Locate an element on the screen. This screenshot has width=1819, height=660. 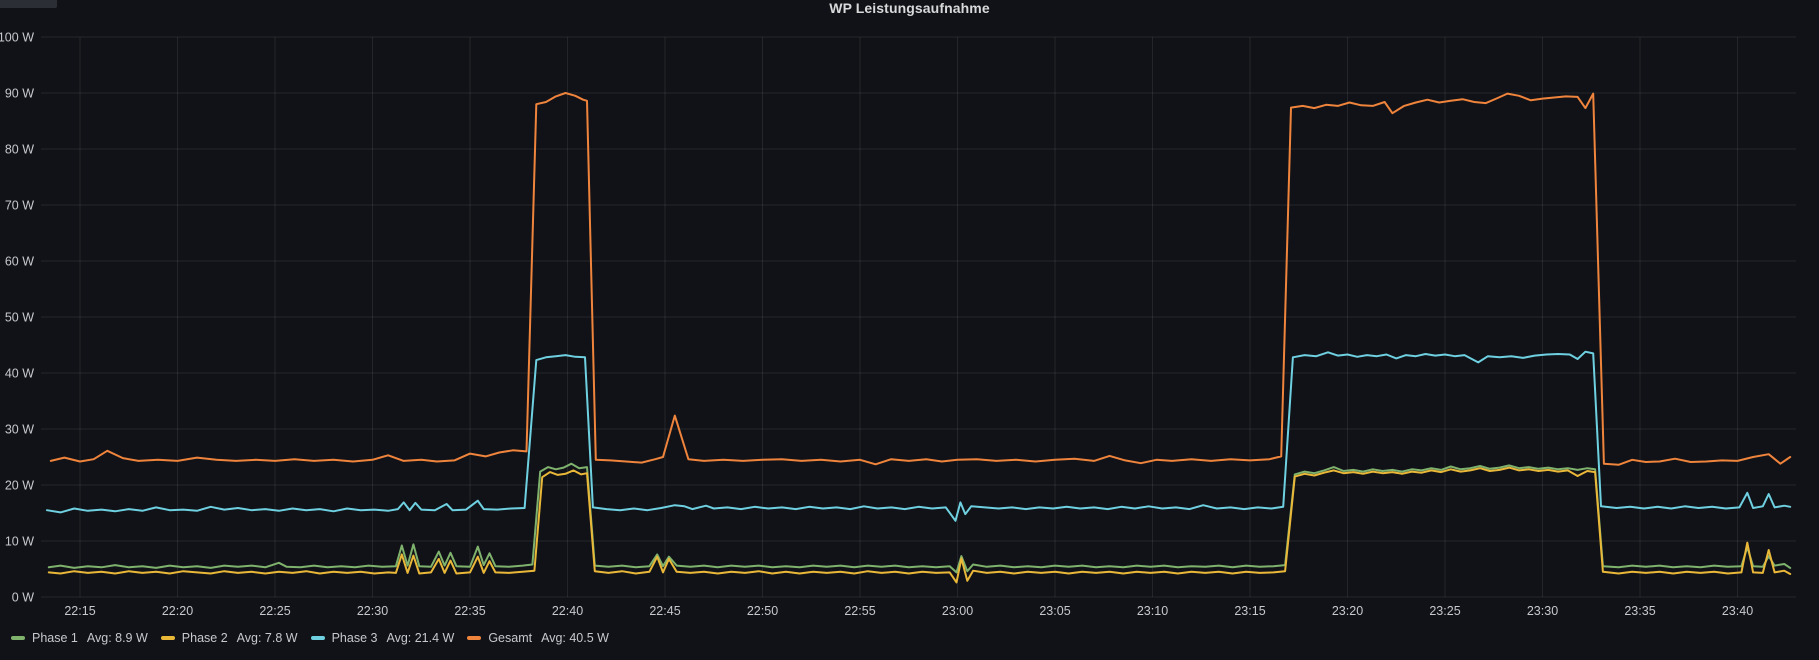
y-axis-tick-label: 30 W is located at coordinates (19, 430).